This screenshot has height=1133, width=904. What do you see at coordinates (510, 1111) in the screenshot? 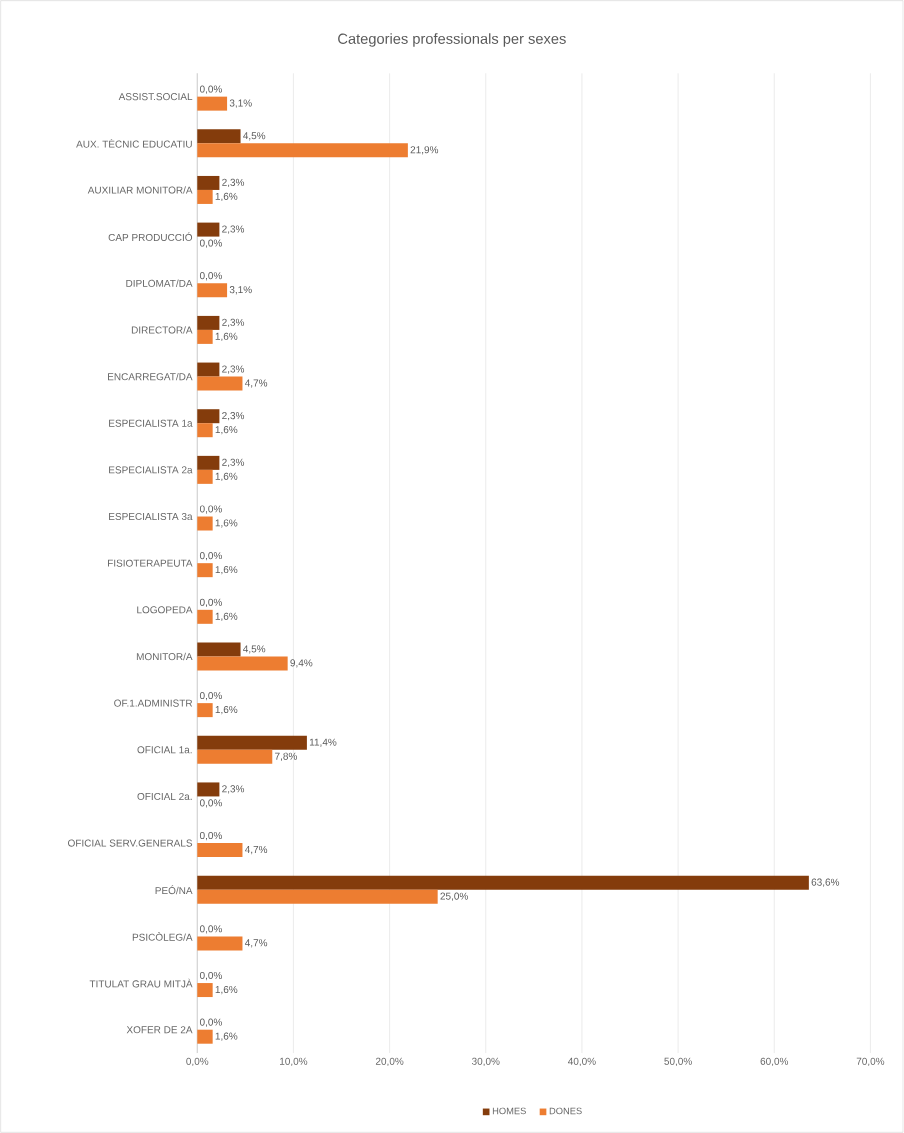
I see `legend-label: HOMES` at bounding box center [510, 1111].